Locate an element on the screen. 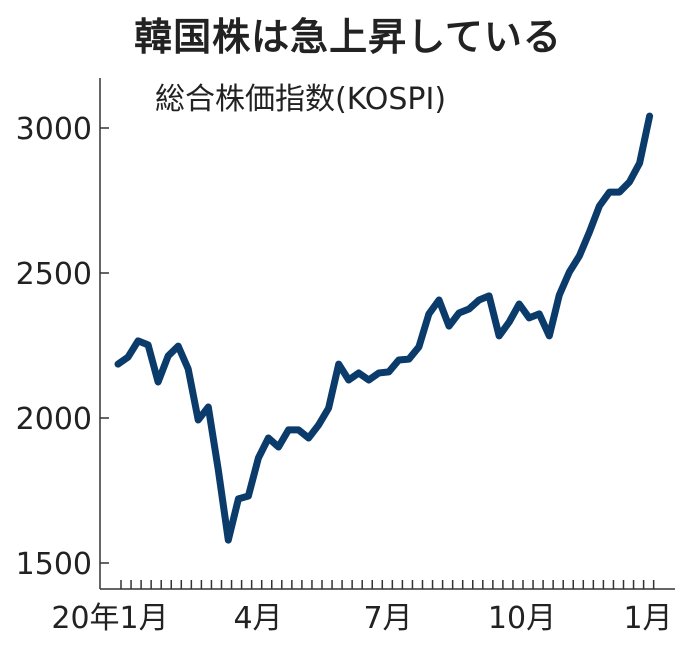 The width and height of the screenshot is (696, 653). y-tick-label: 2000 is located at coordinates (54, 419).